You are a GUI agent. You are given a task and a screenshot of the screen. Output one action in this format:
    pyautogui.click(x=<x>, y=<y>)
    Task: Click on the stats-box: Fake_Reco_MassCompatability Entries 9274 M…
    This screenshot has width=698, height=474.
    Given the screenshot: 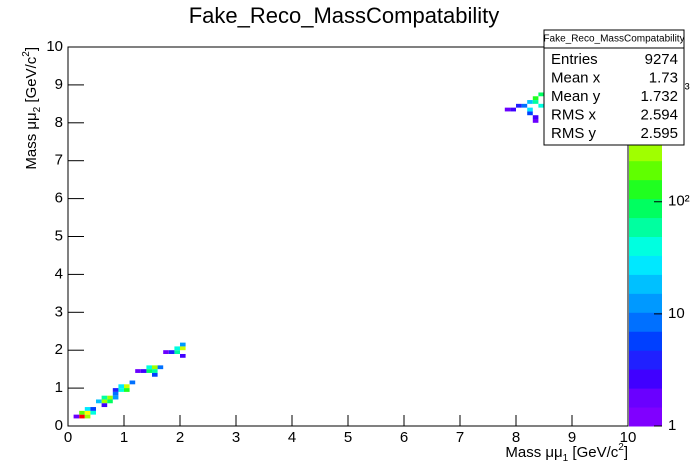 What is the action you would take?
    pyautogui.click(x=614, y=87)
    